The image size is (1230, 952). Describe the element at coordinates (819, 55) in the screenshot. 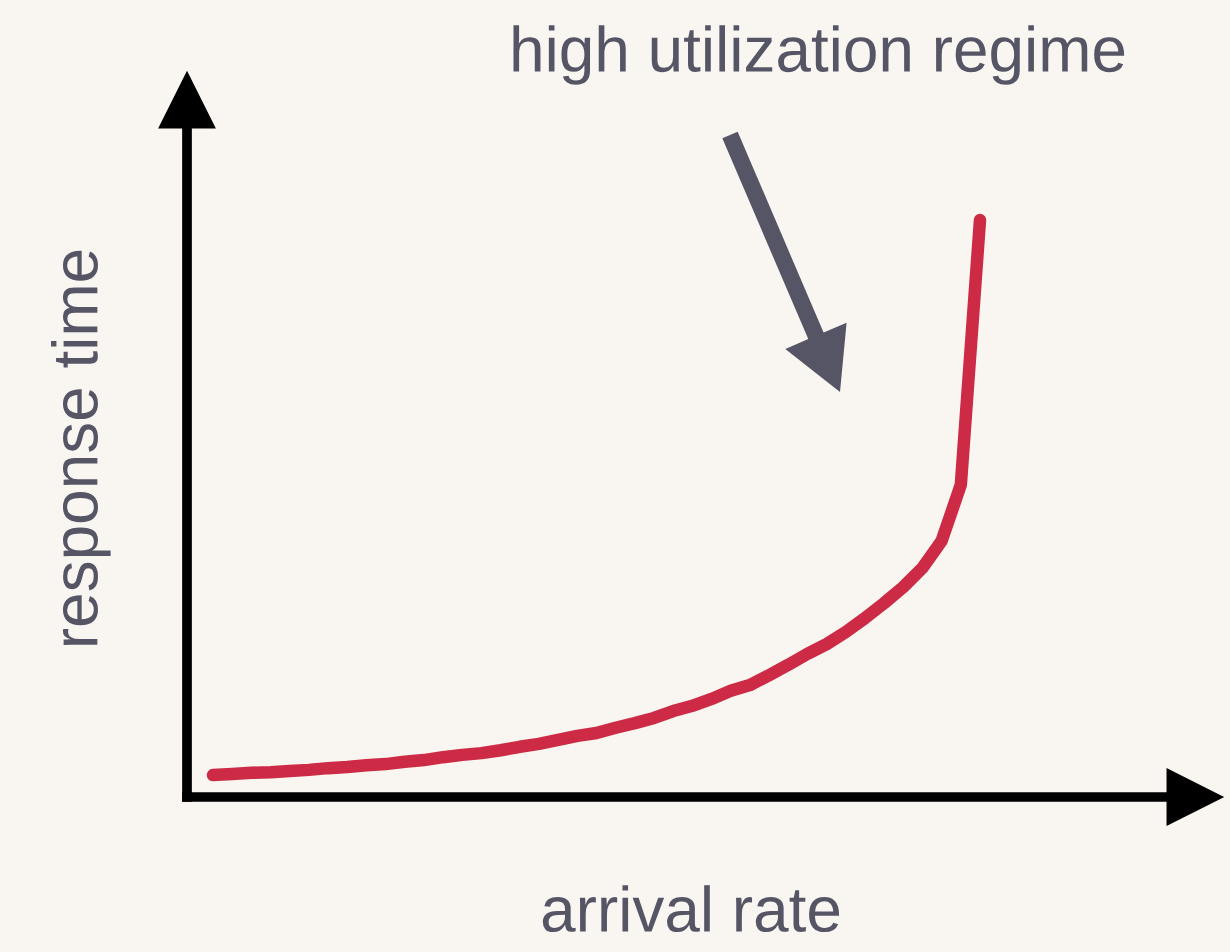

I see `text: high utilization regime` at that location.